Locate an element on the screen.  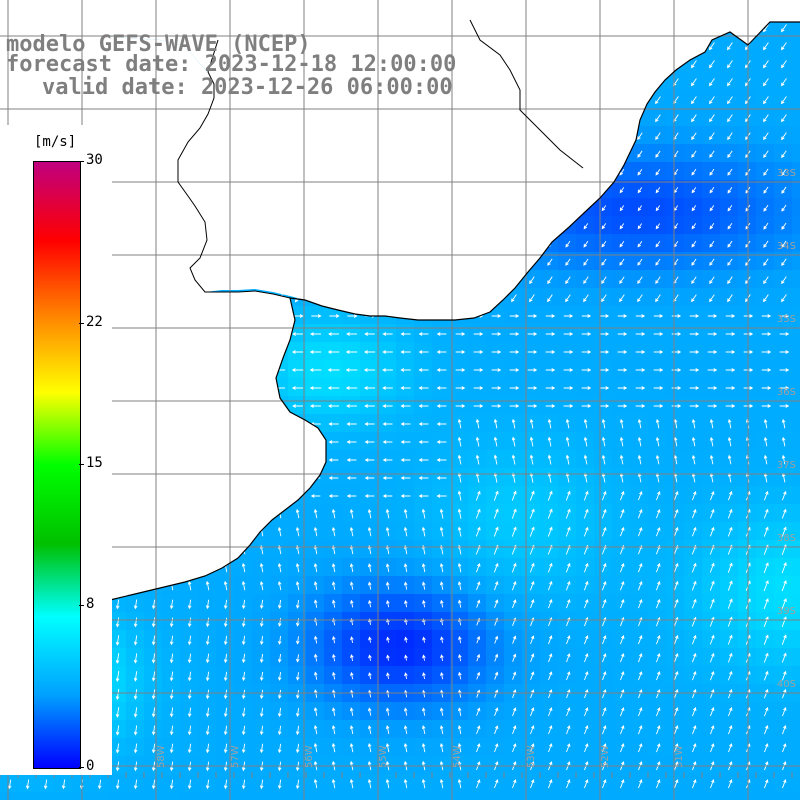
colorbar-tick-label: 15 is located at coordinates (94, 463).